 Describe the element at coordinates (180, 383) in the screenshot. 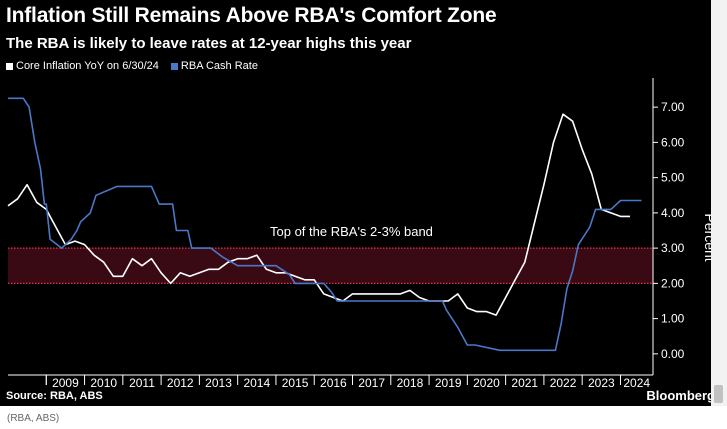

I see `x-tick-label: 2012` at that location.